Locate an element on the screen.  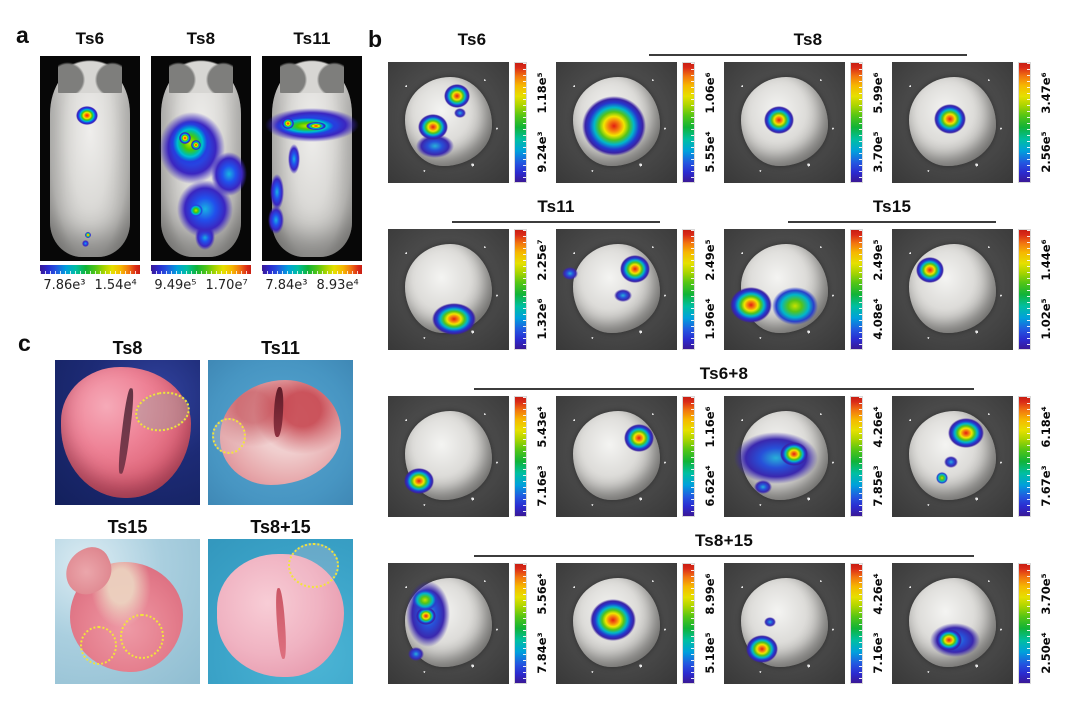
mouse-title: Ts11 is located at coordinates (312, 38).